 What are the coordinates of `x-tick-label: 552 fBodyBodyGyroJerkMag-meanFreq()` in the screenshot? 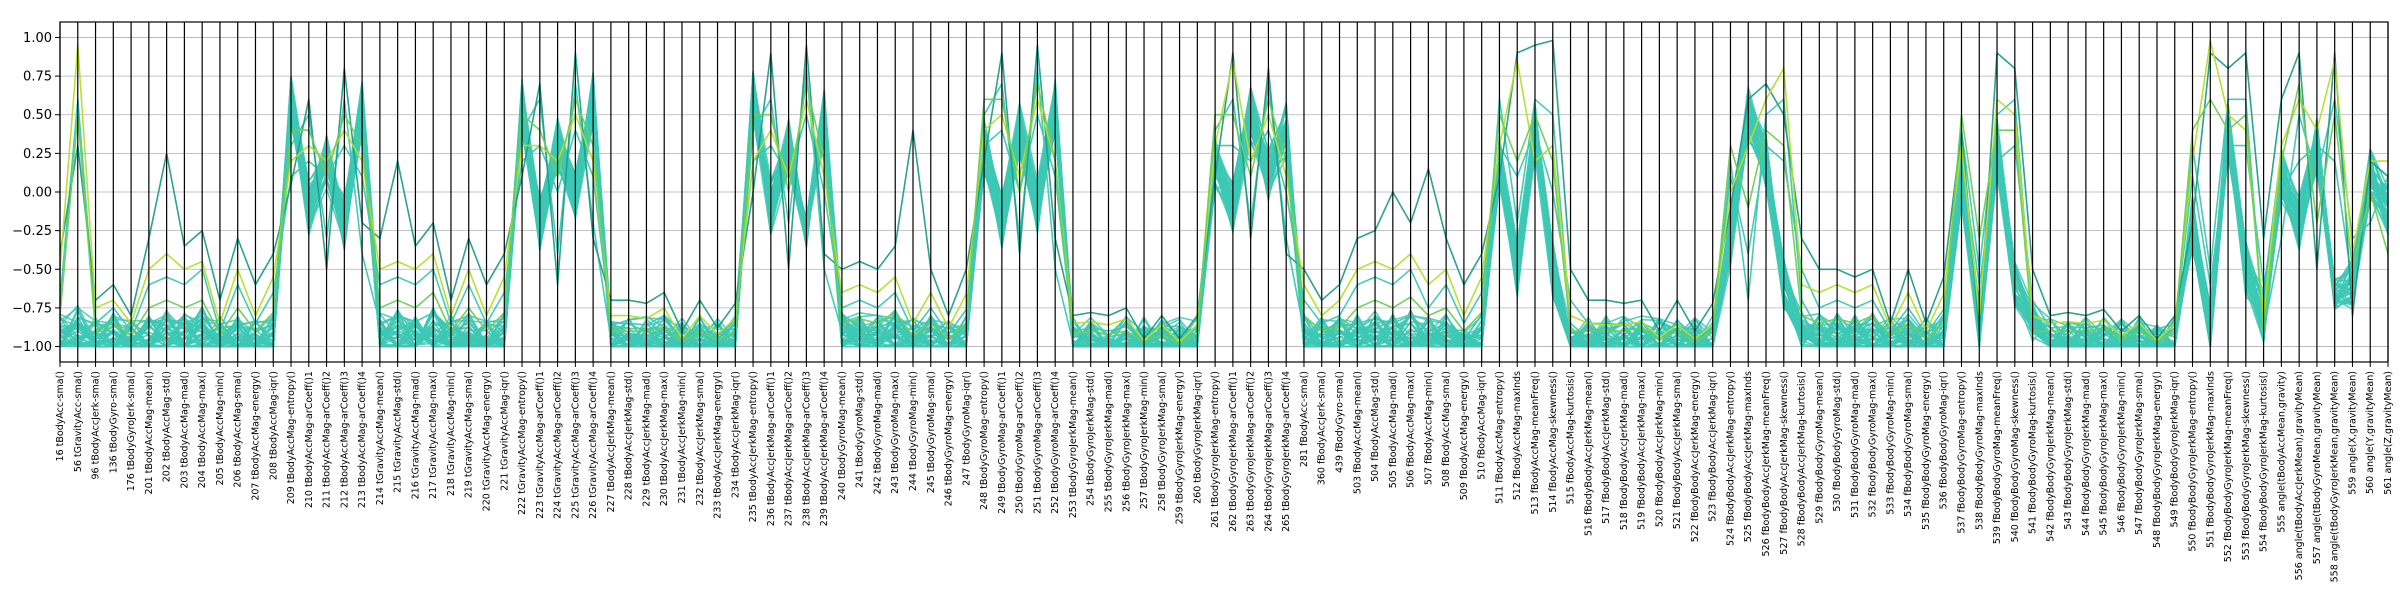 It's located at (2228, 466).